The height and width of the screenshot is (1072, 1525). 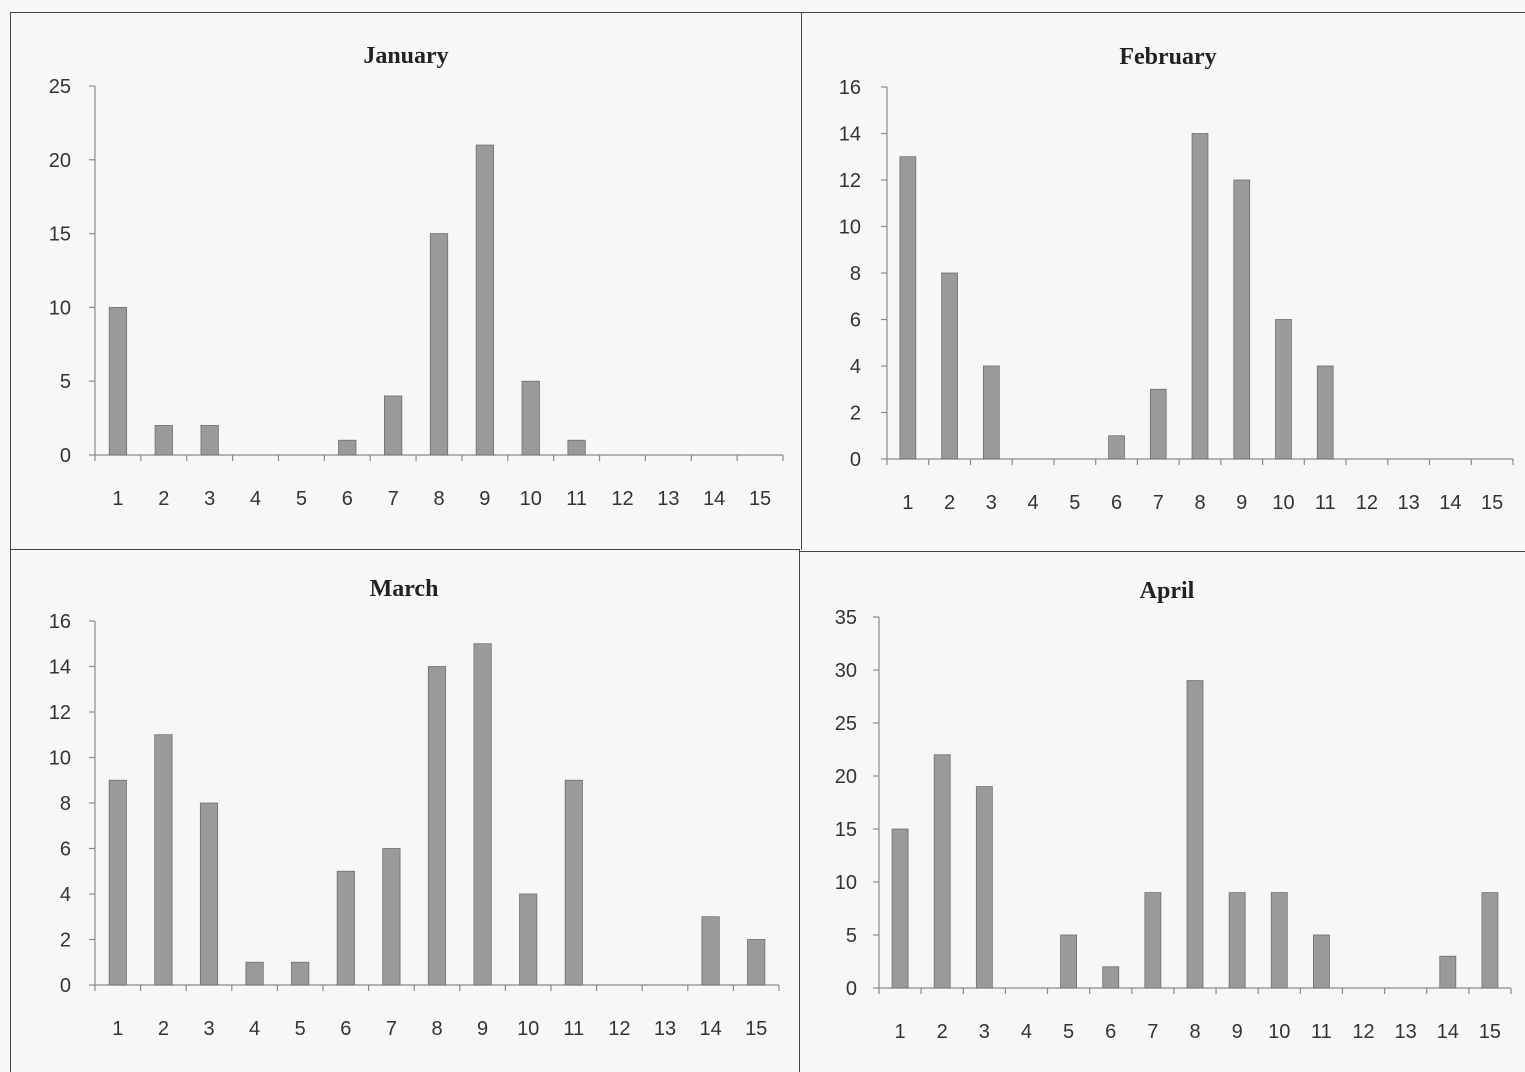 What do you see at coordinates (405, 56) in the screenshot?
I see `chart-title: January` at bounding box center [405, 56].